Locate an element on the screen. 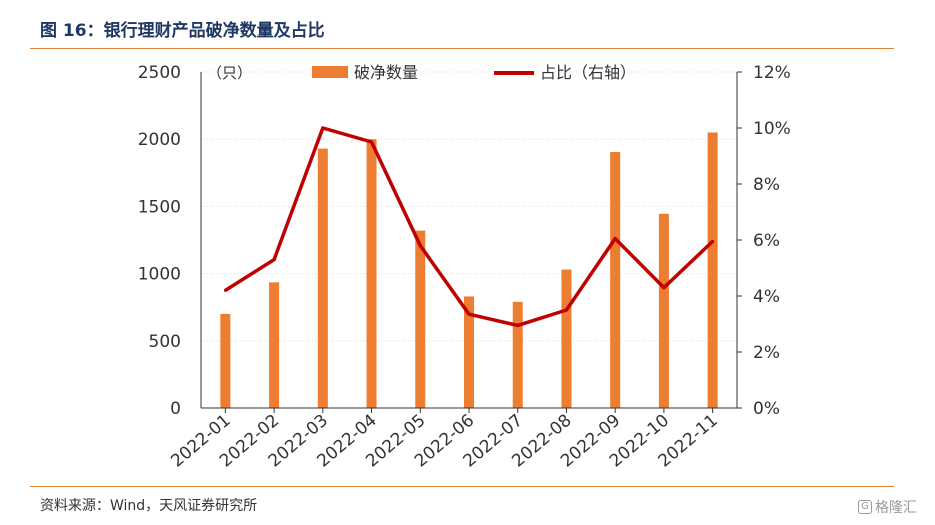  source-note: 资料来源：Wind，天风证券研究所 is located at coordinates (149, 506).